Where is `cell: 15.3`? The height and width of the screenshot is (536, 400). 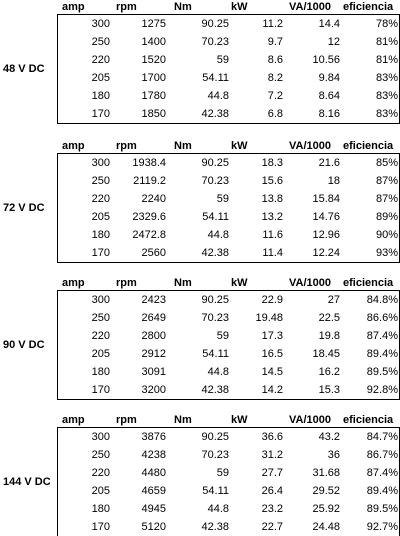 cell: 15.3 is located at coordinates (329, 390).